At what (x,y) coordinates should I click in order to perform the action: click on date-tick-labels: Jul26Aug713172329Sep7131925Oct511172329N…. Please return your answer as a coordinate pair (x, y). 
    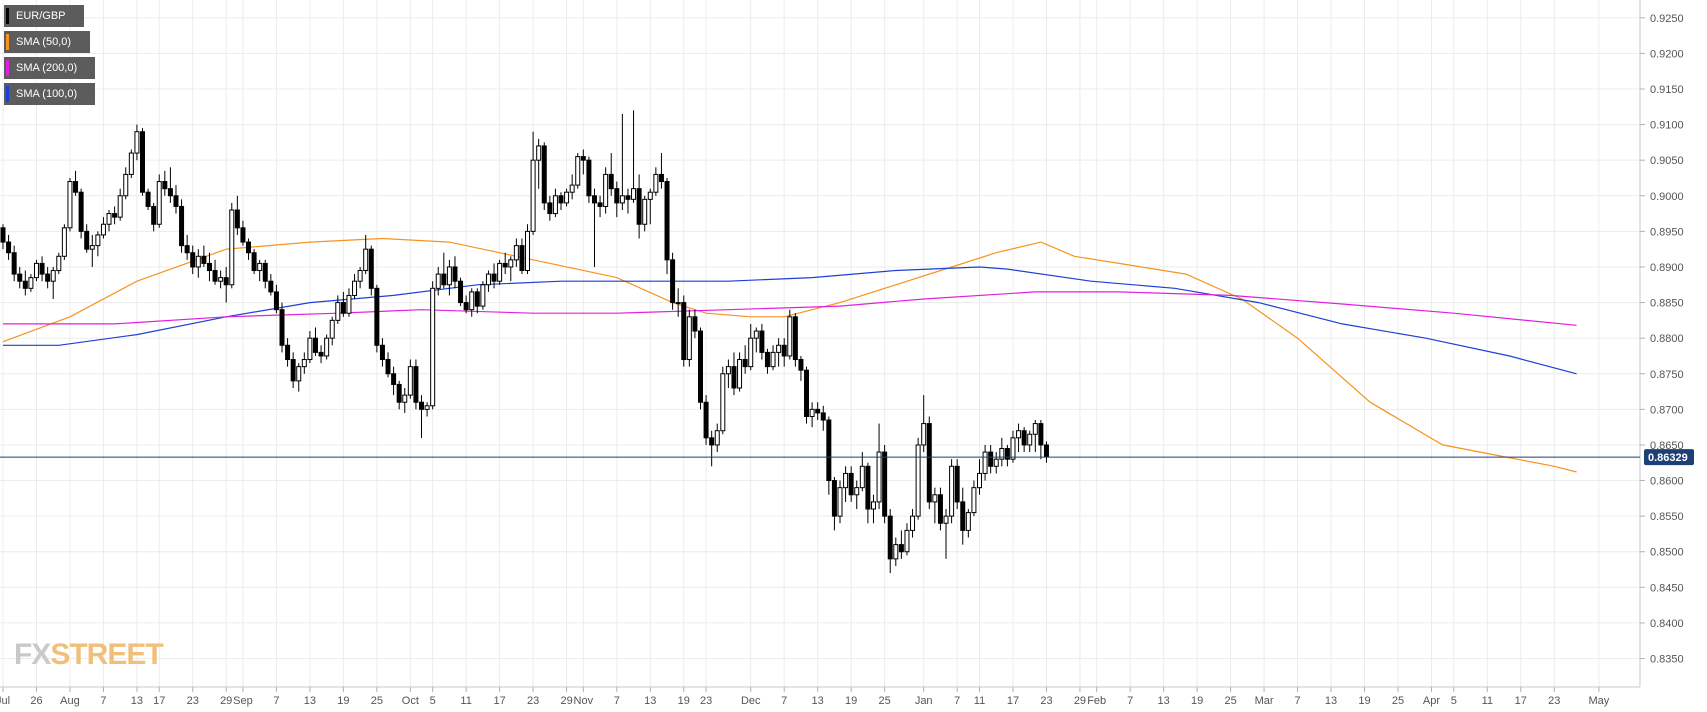
    Looking at the image, I should click on (805, 697).